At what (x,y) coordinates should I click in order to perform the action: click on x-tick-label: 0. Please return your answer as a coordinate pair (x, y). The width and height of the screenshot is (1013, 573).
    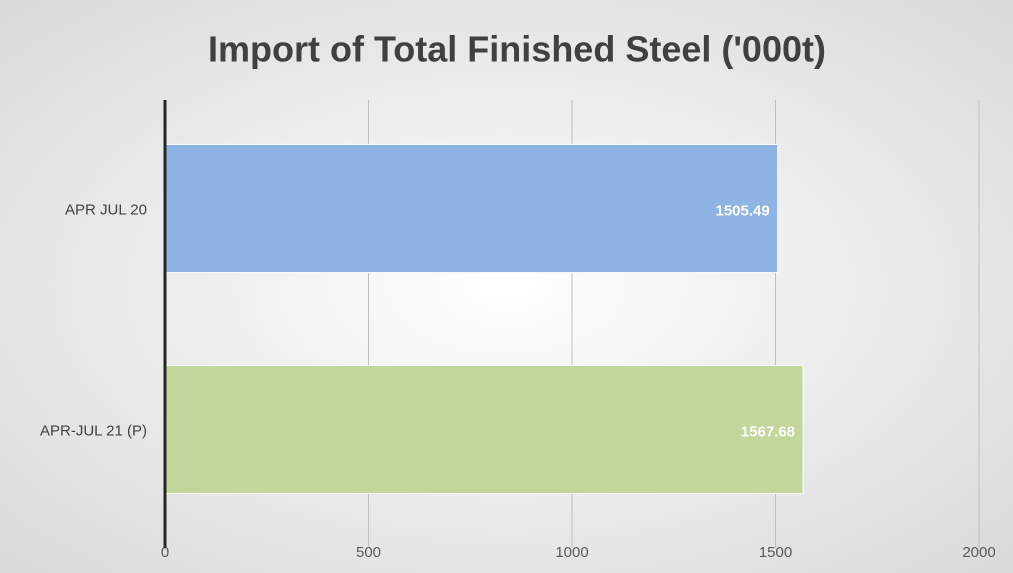
    Looking at the image, I should click on (165, 552).